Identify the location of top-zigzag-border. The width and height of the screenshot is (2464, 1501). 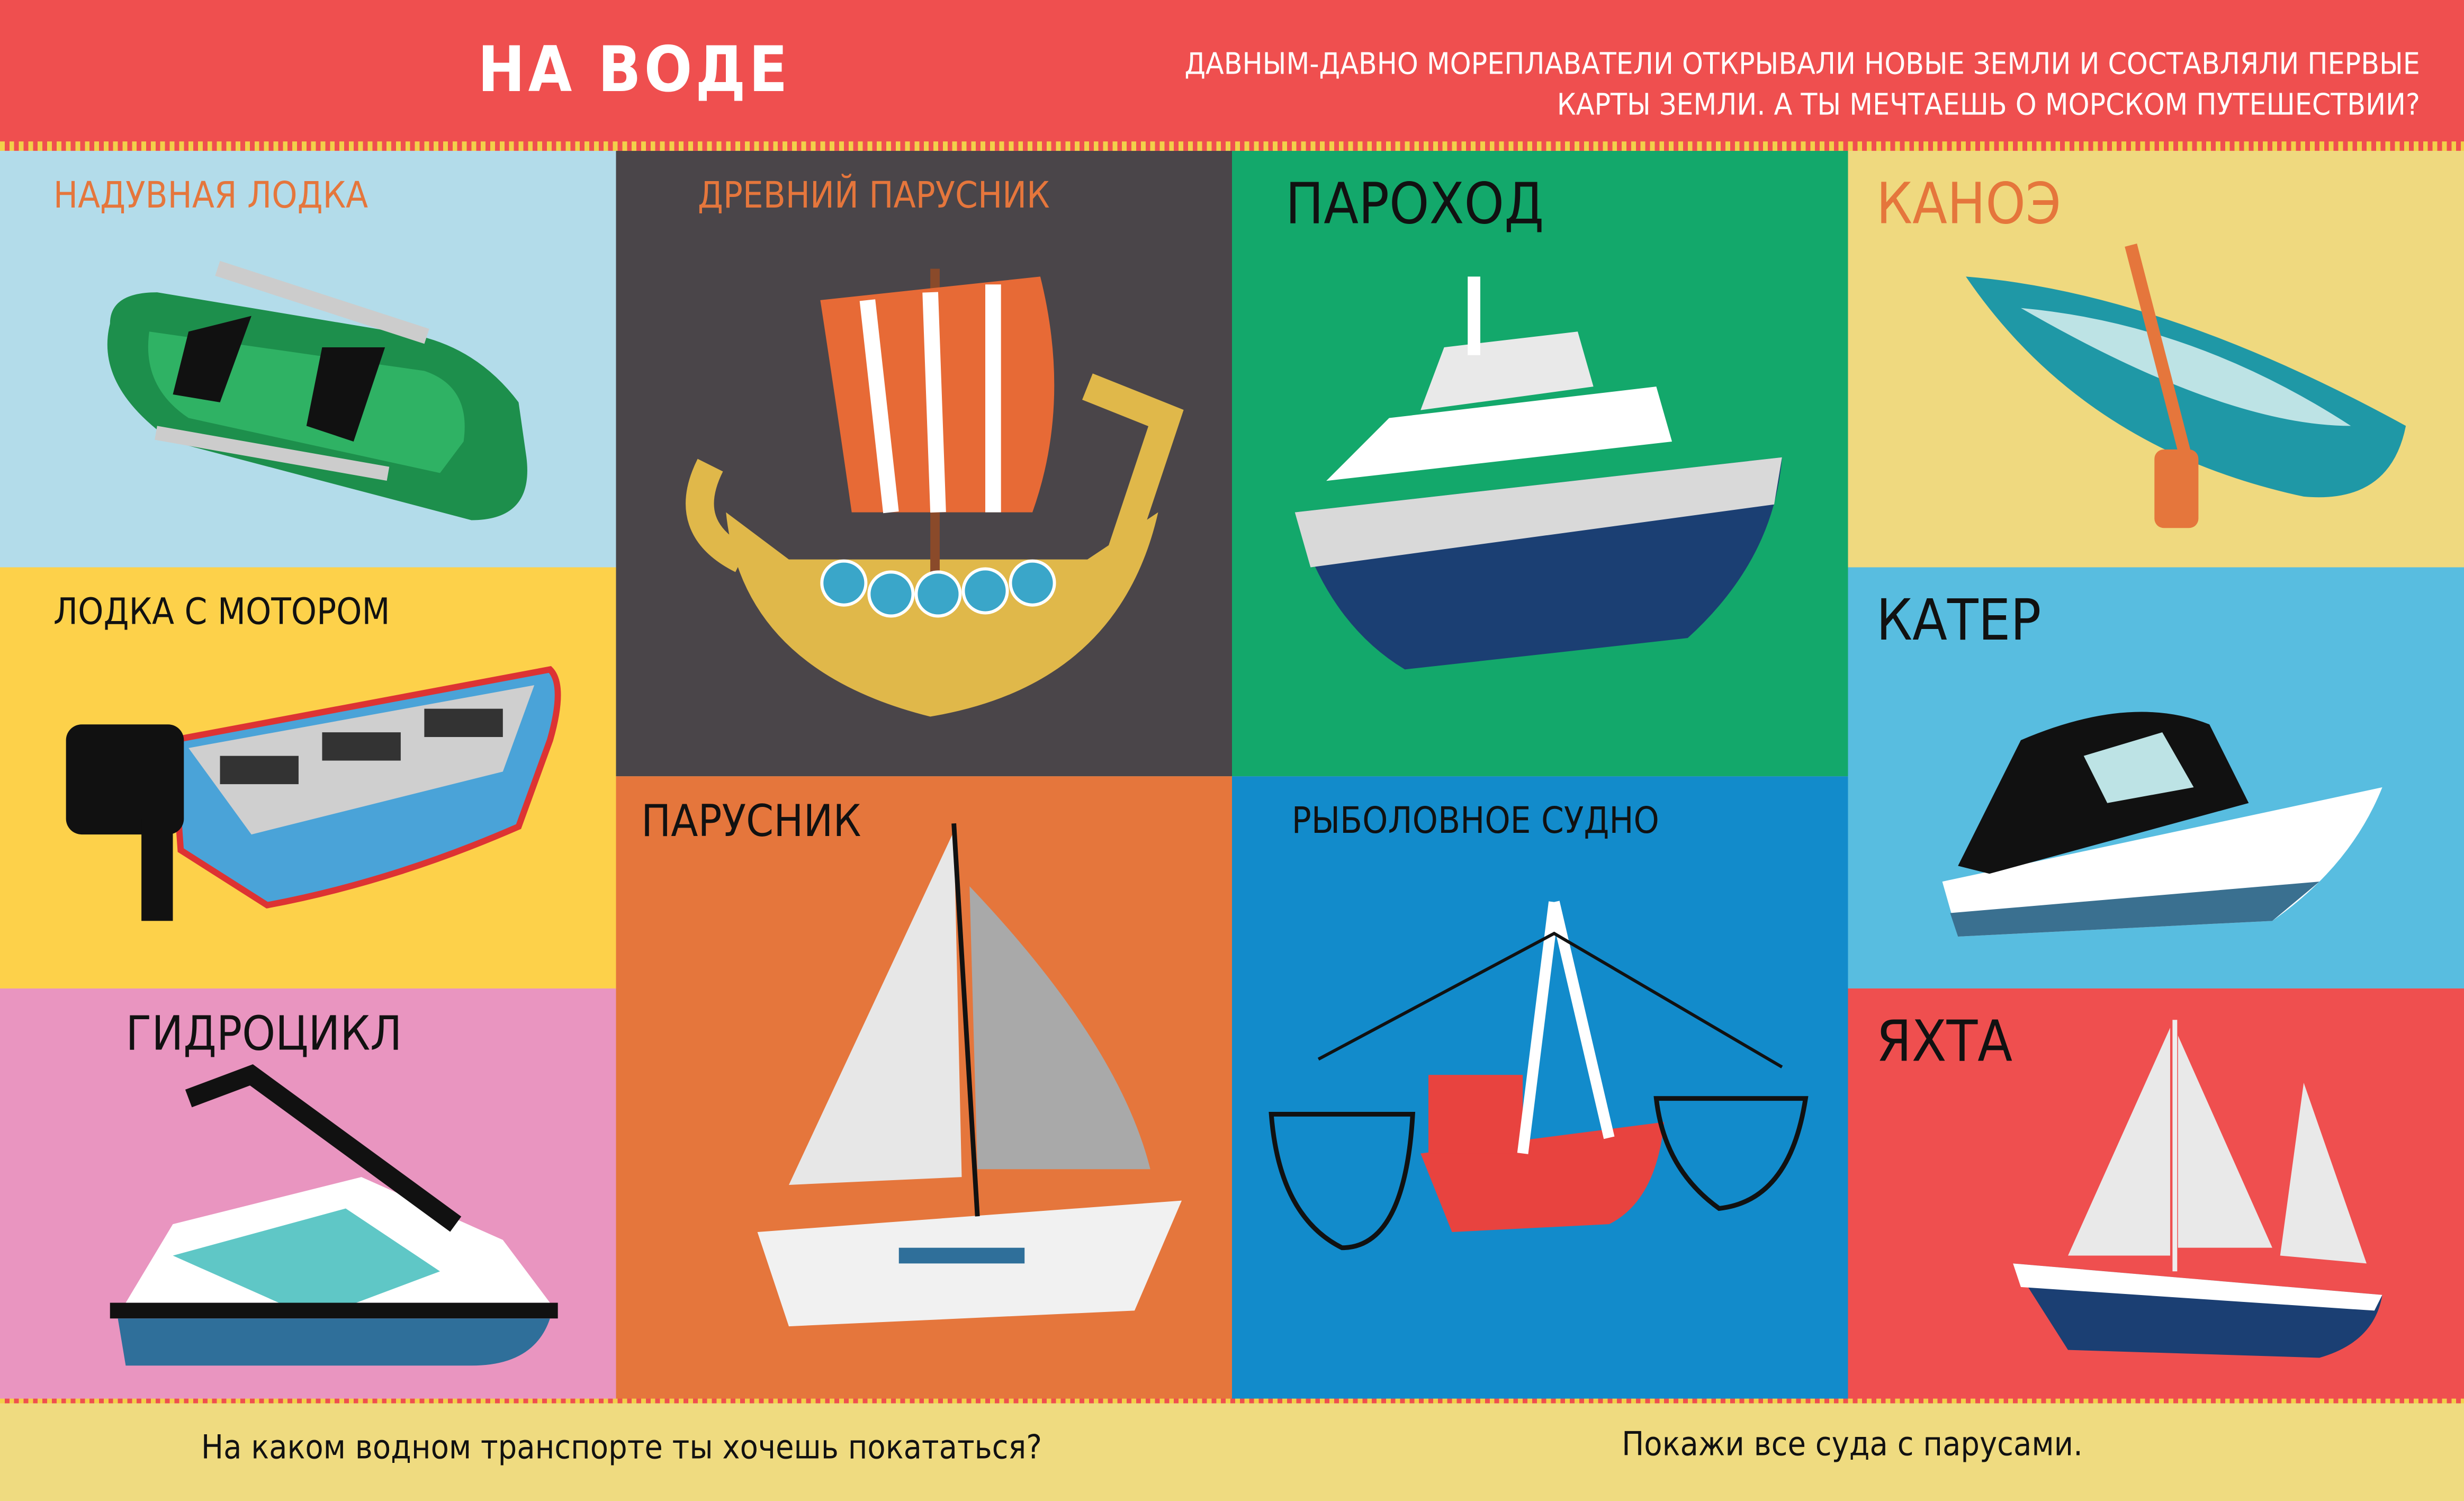
(1232, 146).